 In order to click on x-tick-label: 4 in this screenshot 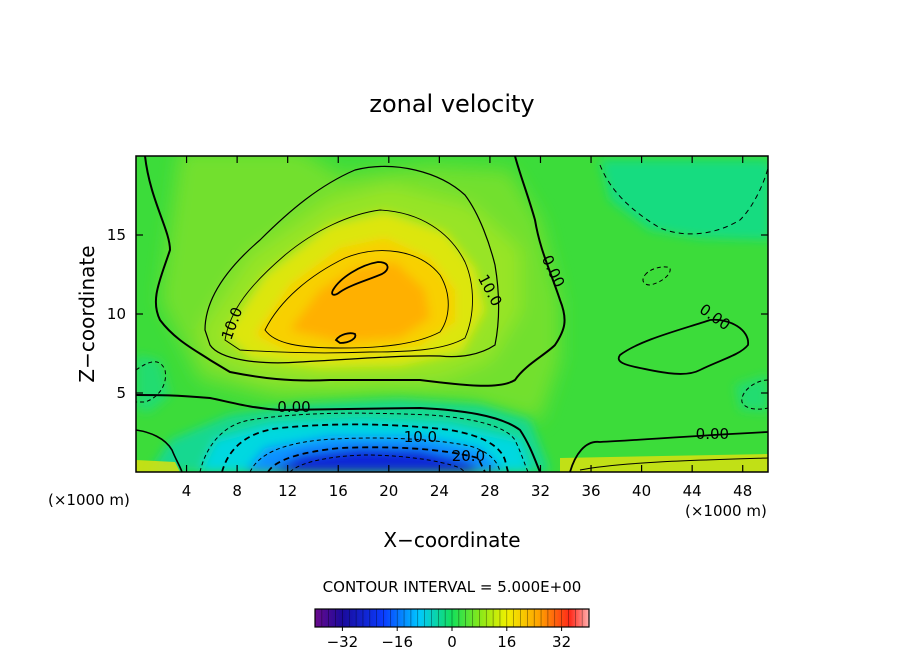, I will do `click(187, 491)`.